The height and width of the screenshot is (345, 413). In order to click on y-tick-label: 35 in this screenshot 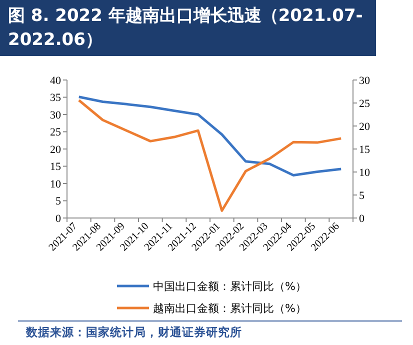, I will do `click(56, 98)`.